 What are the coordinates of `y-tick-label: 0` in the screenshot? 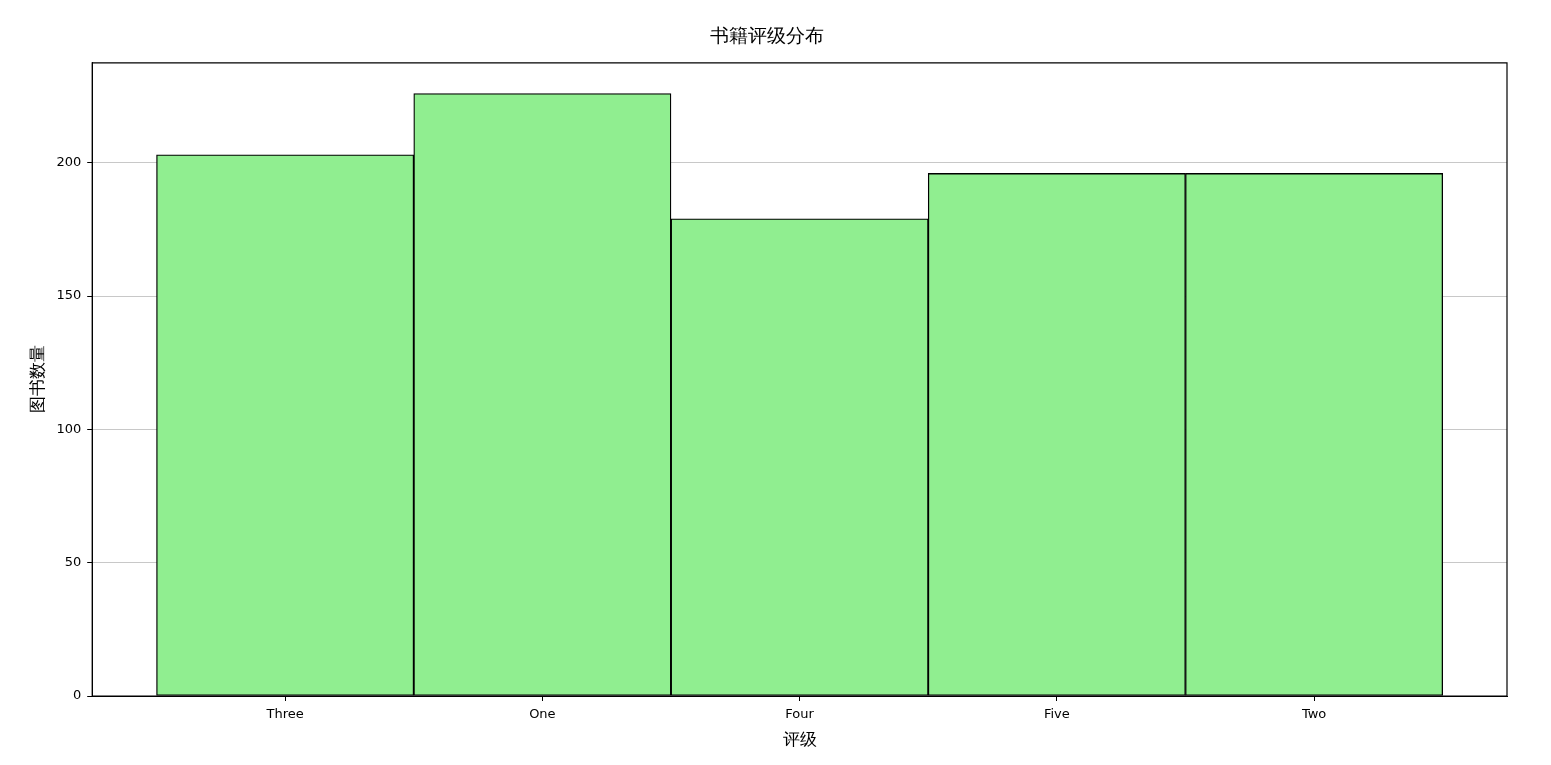 It's located at (77, 695).